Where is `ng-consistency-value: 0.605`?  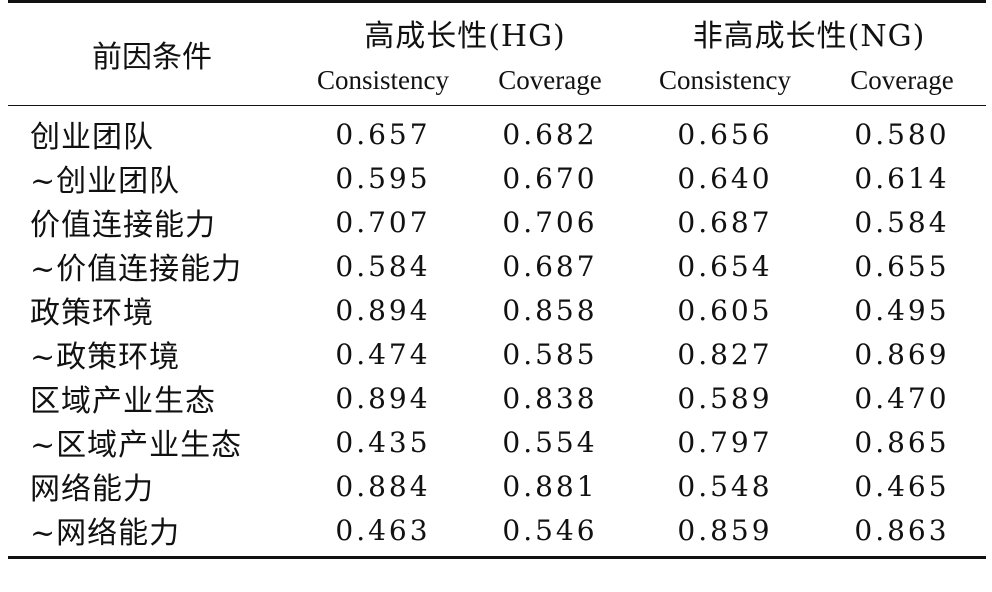
ng-consistency-value: 0.605 is located at coordinates (725, 310).